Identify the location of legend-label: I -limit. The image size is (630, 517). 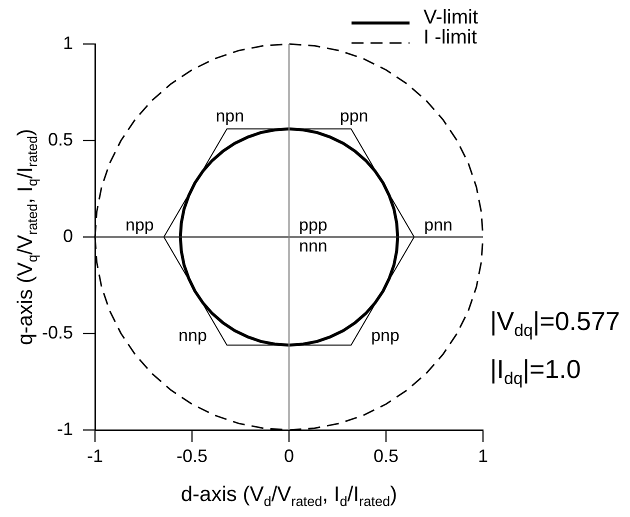
(451, 37).